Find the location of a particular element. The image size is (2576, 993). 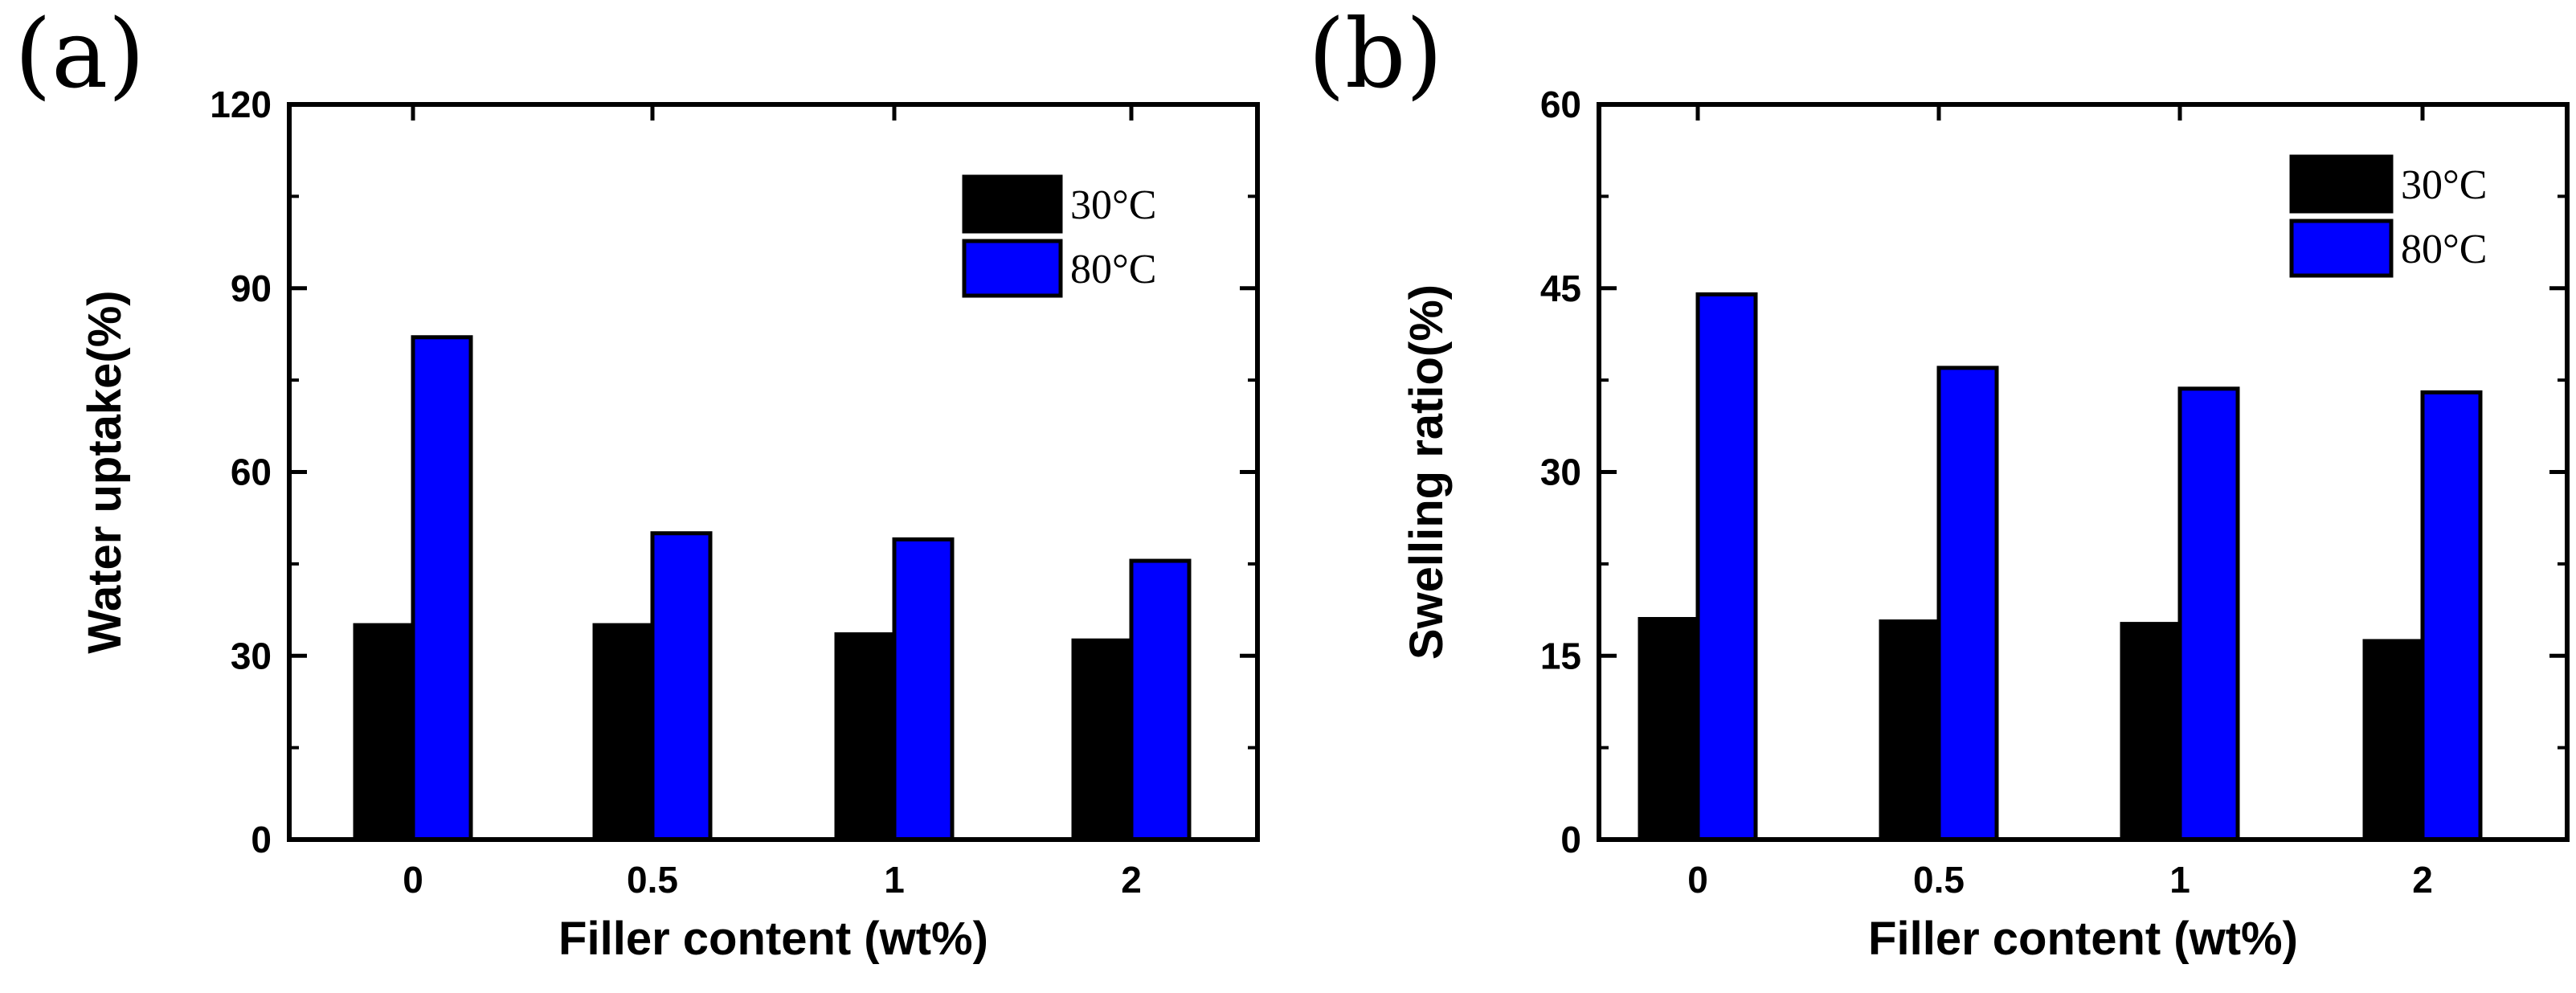

y-tick-label: 90 is located at coordinates (251, 288).